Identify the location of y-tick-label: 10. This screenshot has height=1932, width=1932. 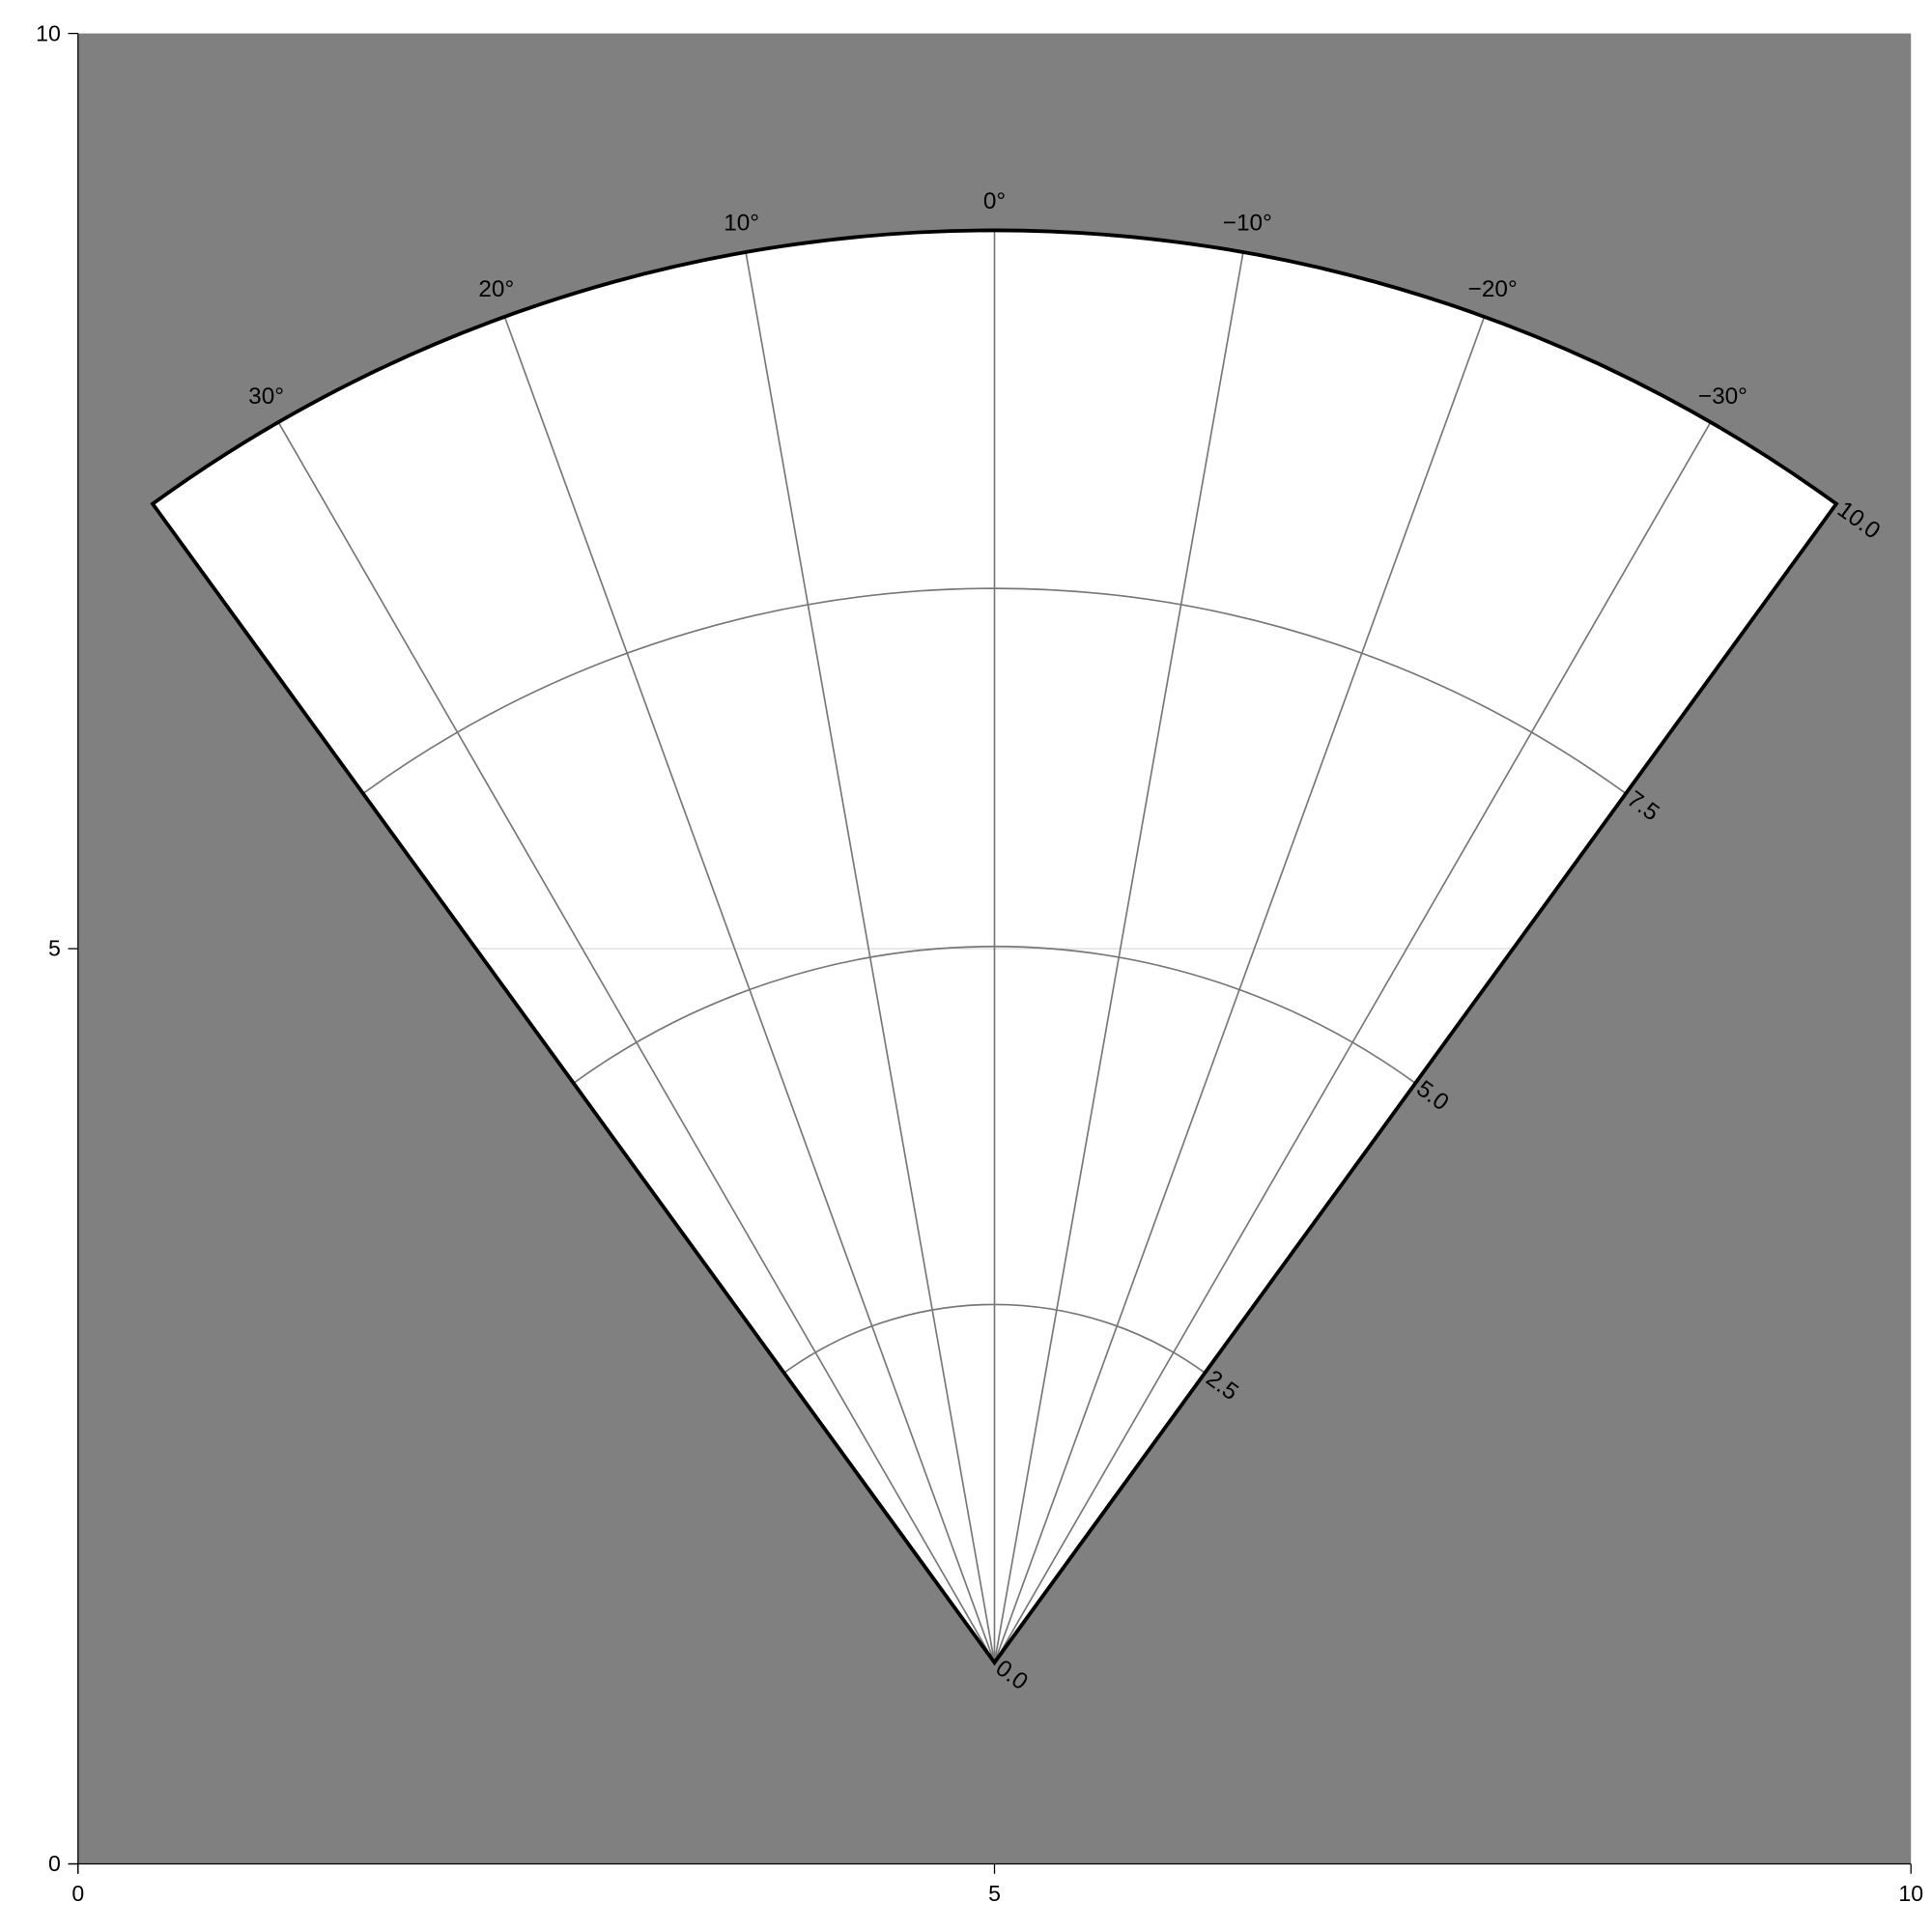
(48, 32).